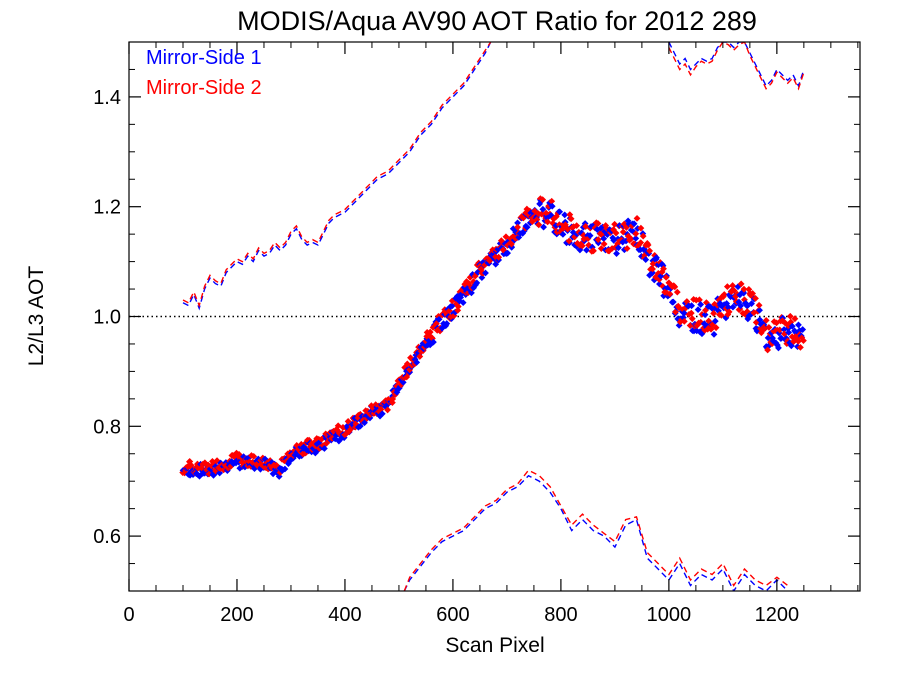 This screenshot has height=675, width=900. I want to click on x-tick-label: 1000, so click(669, 615).